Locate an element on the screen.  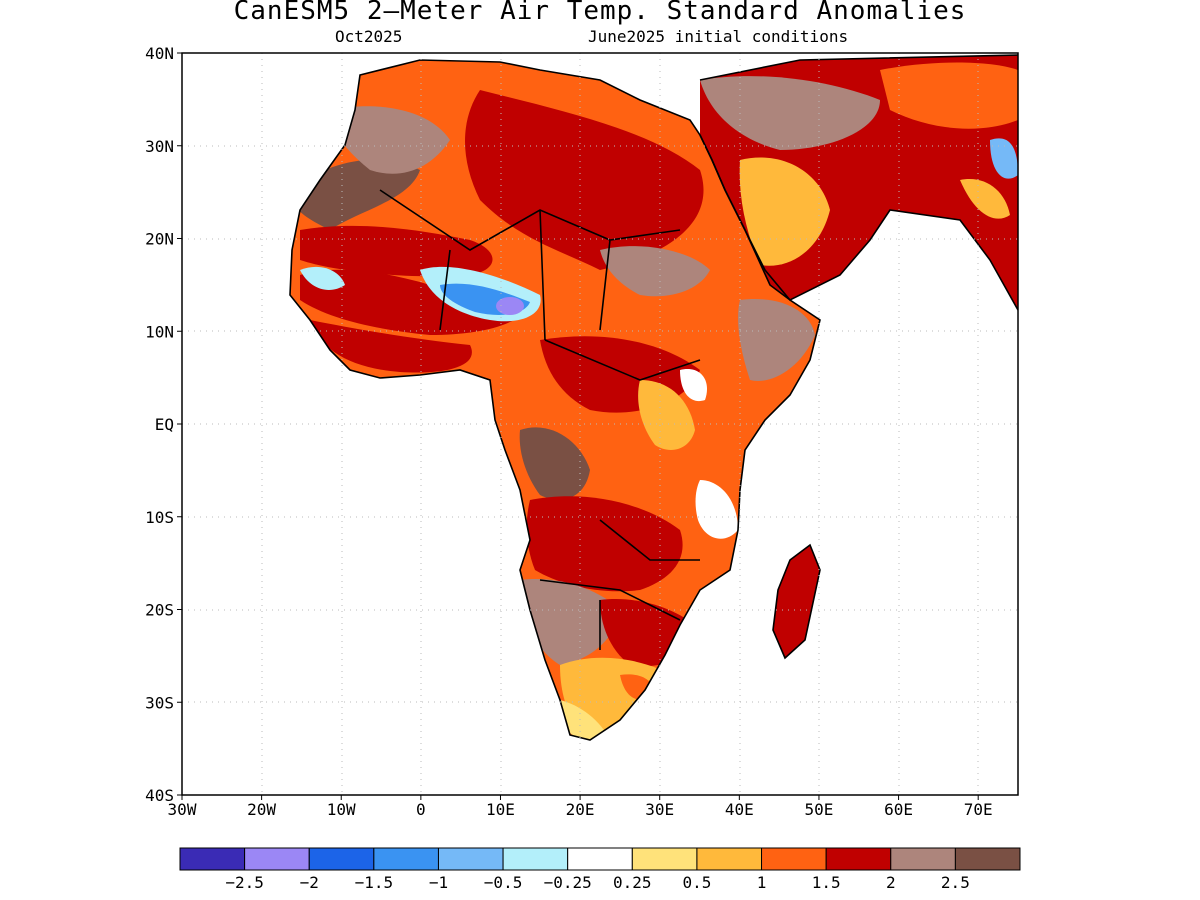
colorbar-label: 2 is located at coordinates (891, 882).